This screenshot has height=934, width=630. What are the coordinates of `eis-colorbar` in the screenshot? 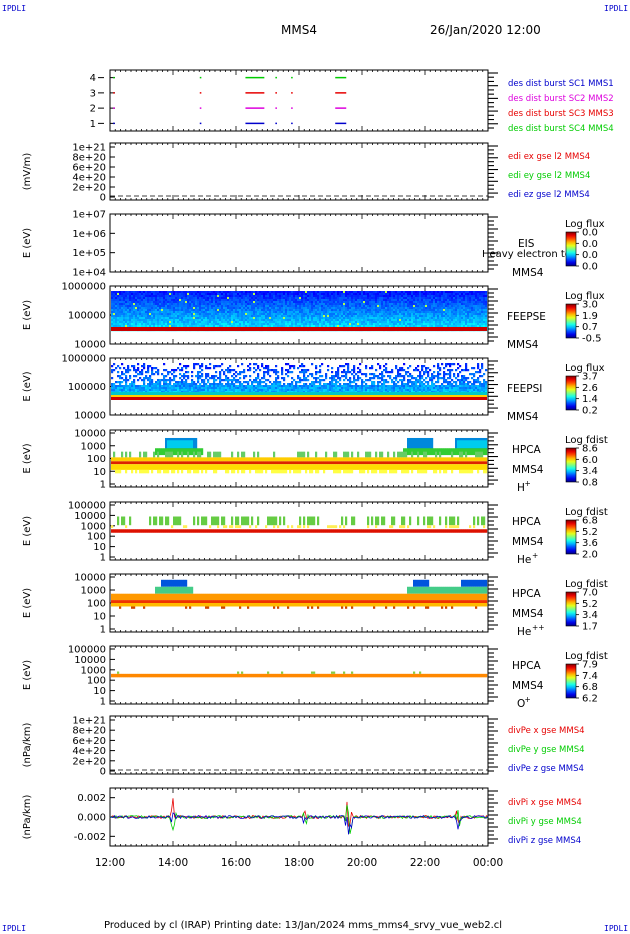 It's located at (571, 249).